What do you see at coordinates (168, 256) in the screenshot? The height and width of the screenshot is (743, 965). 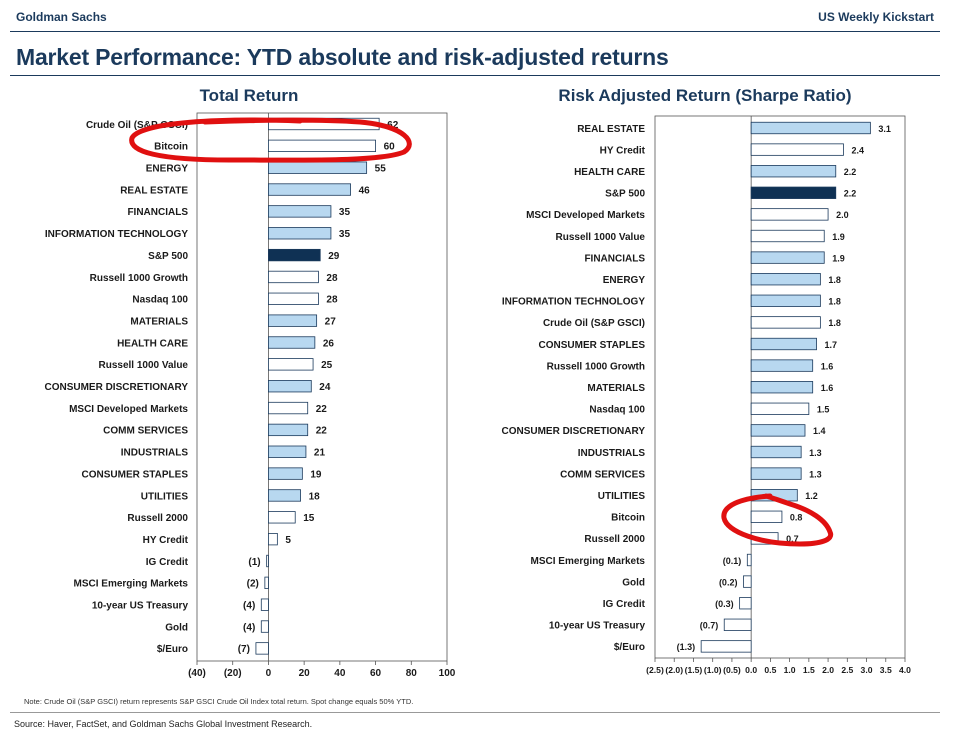 I see `total-return-category-label: S&P 500` at bounding box center [168, 256].